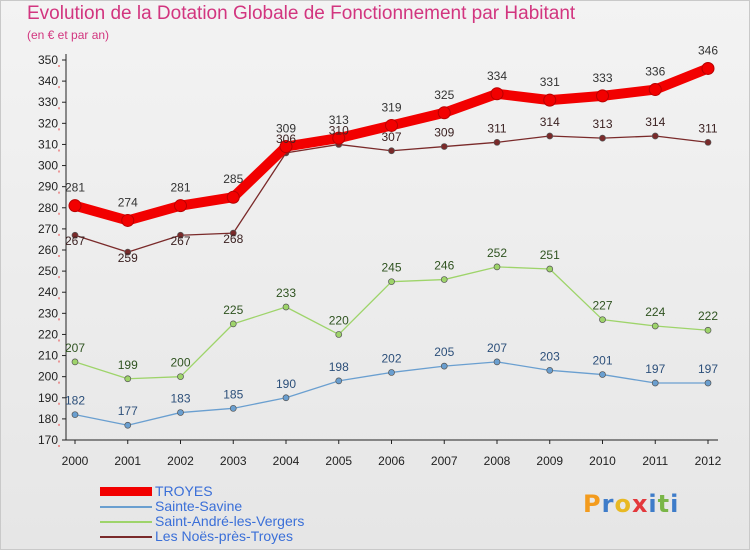  Describe the element at coordinates (128, 202) in the screenshot. I see `data-label: 274` at that location.